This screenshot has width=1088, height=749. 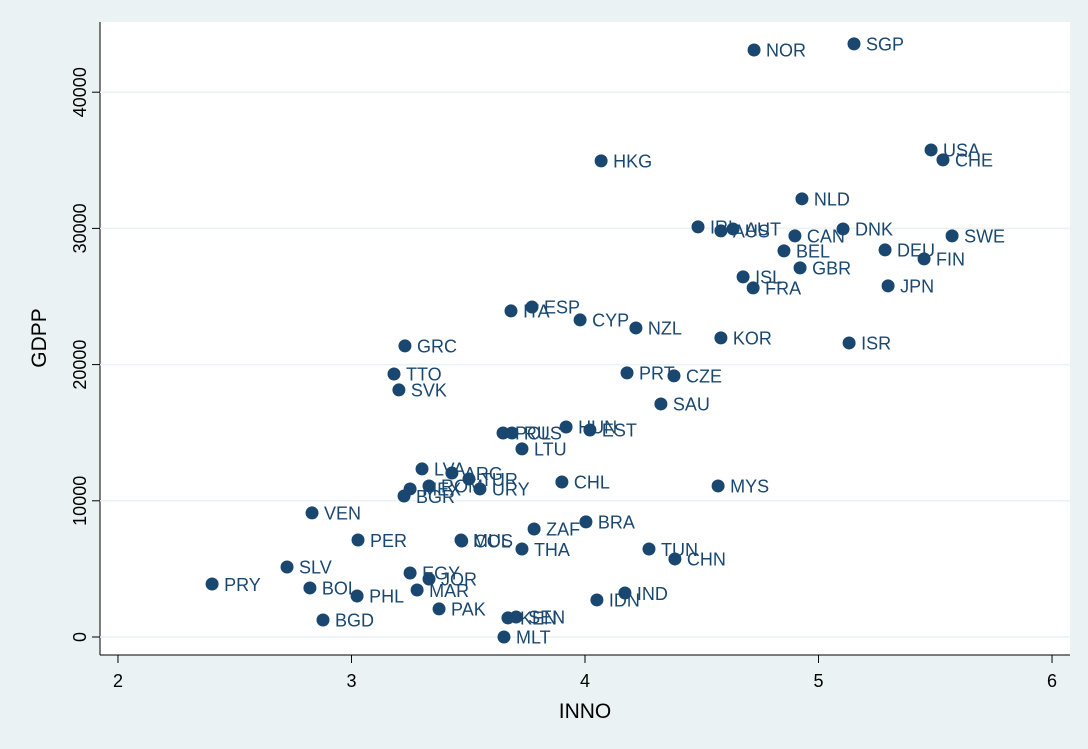 What do you see at coordinates (342, 514) in the screenshot?
I see `point-label: VEN` at bounding box center [342, 514].